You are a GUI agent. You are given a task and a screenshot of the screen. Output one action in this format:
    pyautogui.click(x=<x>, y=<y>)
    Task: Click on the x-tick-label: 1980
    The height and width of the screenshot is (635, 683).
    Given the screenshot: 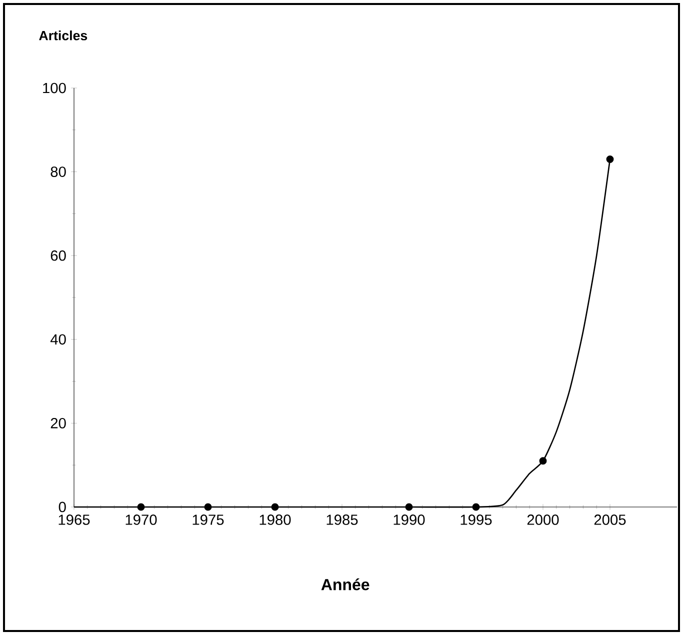 What is the action you would take?
    pyautogui.click(x=275, y=519)
    